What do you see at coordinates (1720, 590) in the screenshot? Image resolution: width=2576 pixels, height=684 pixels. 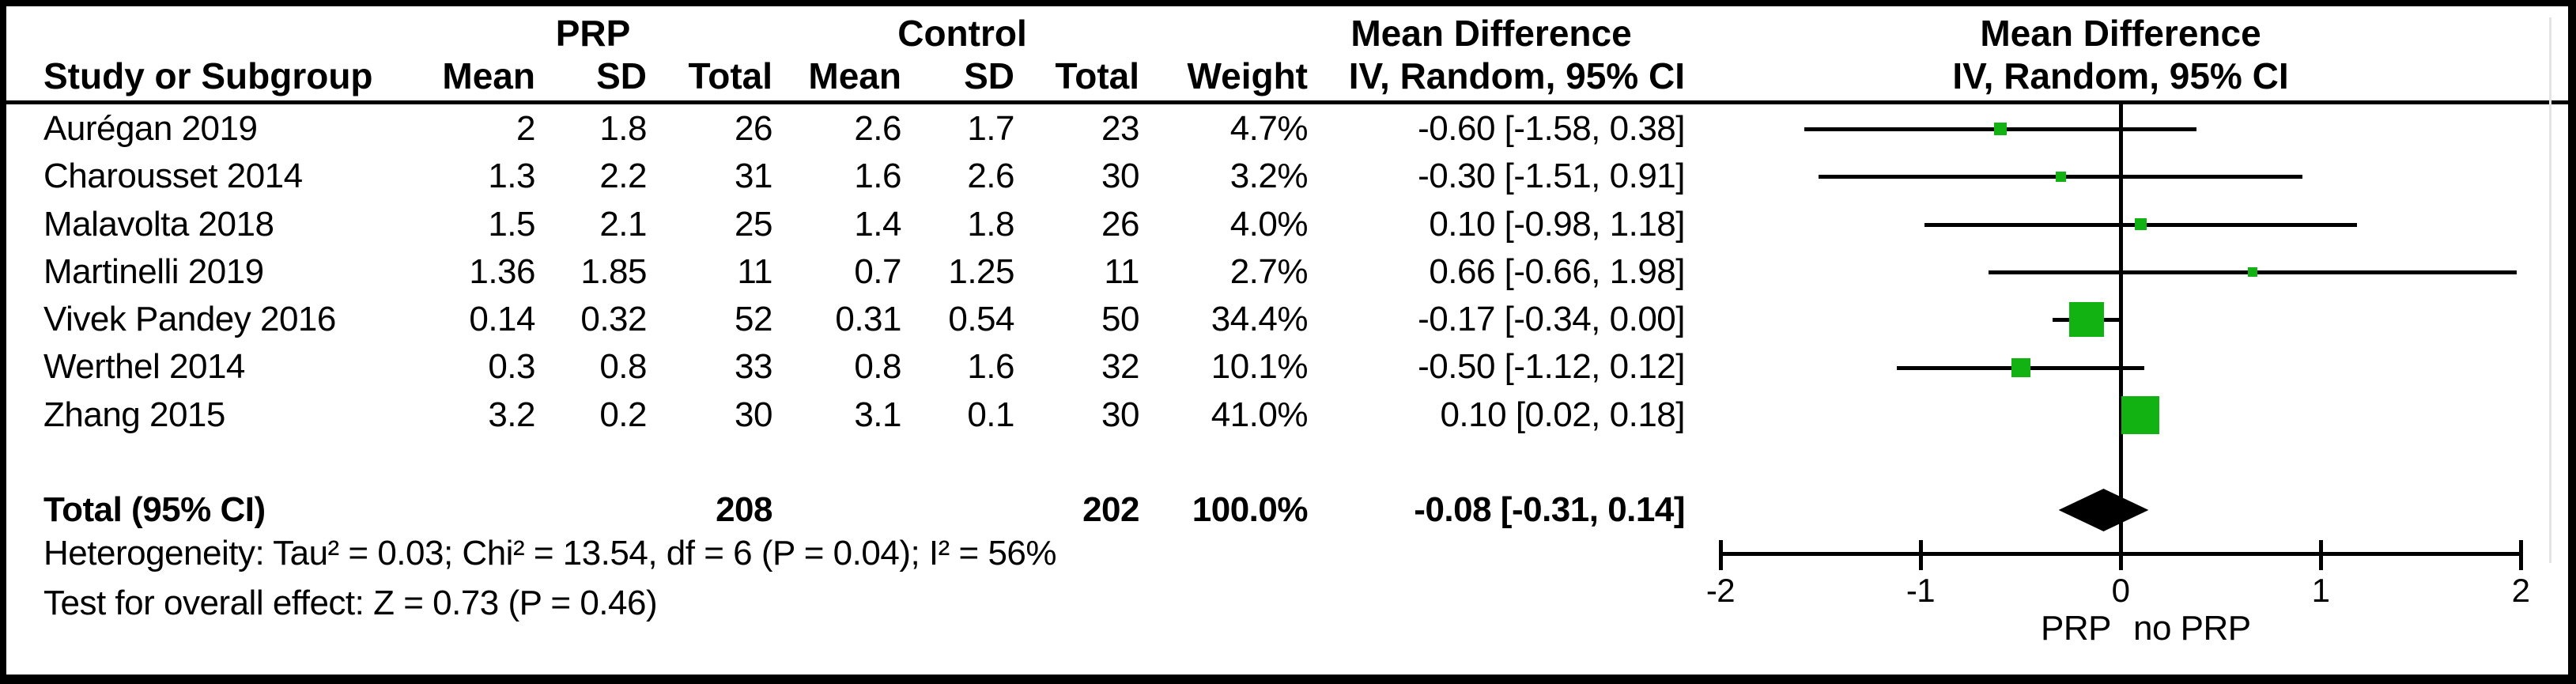 I see `axis-tick-label: -2` at bounding box center [1720, 590].